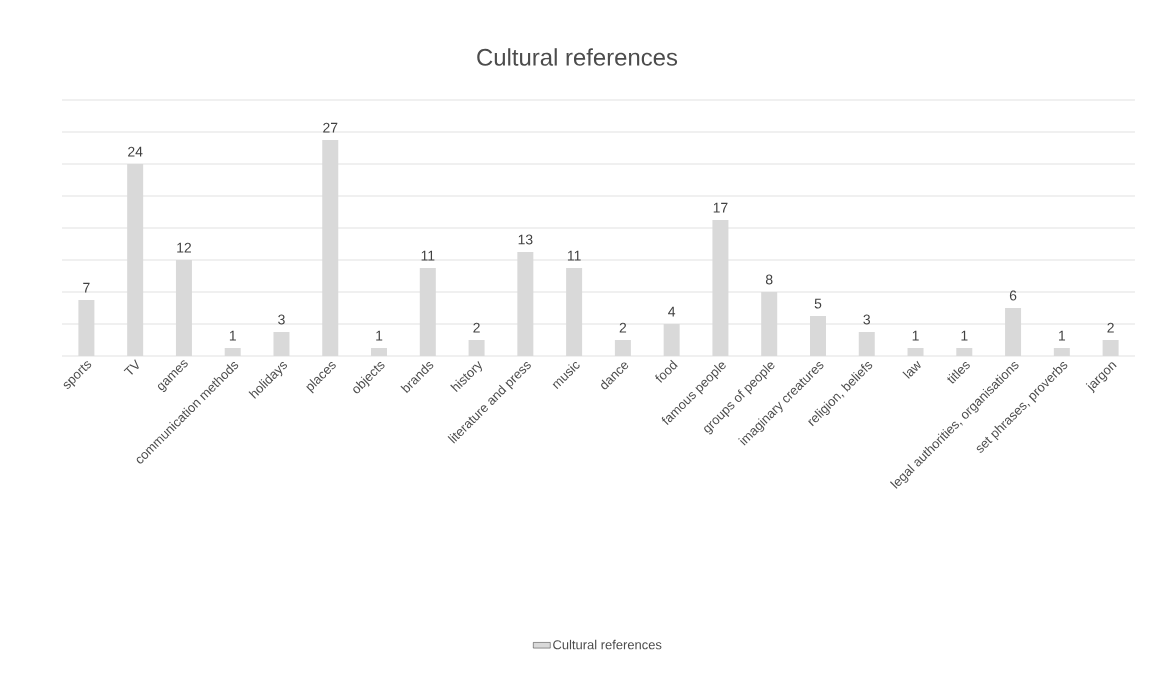 The image size is (1155, 678). What do you see at coordinates (86, 287) in the screenshot?
I see `data-label: 7` at bounding box center [86, 287].